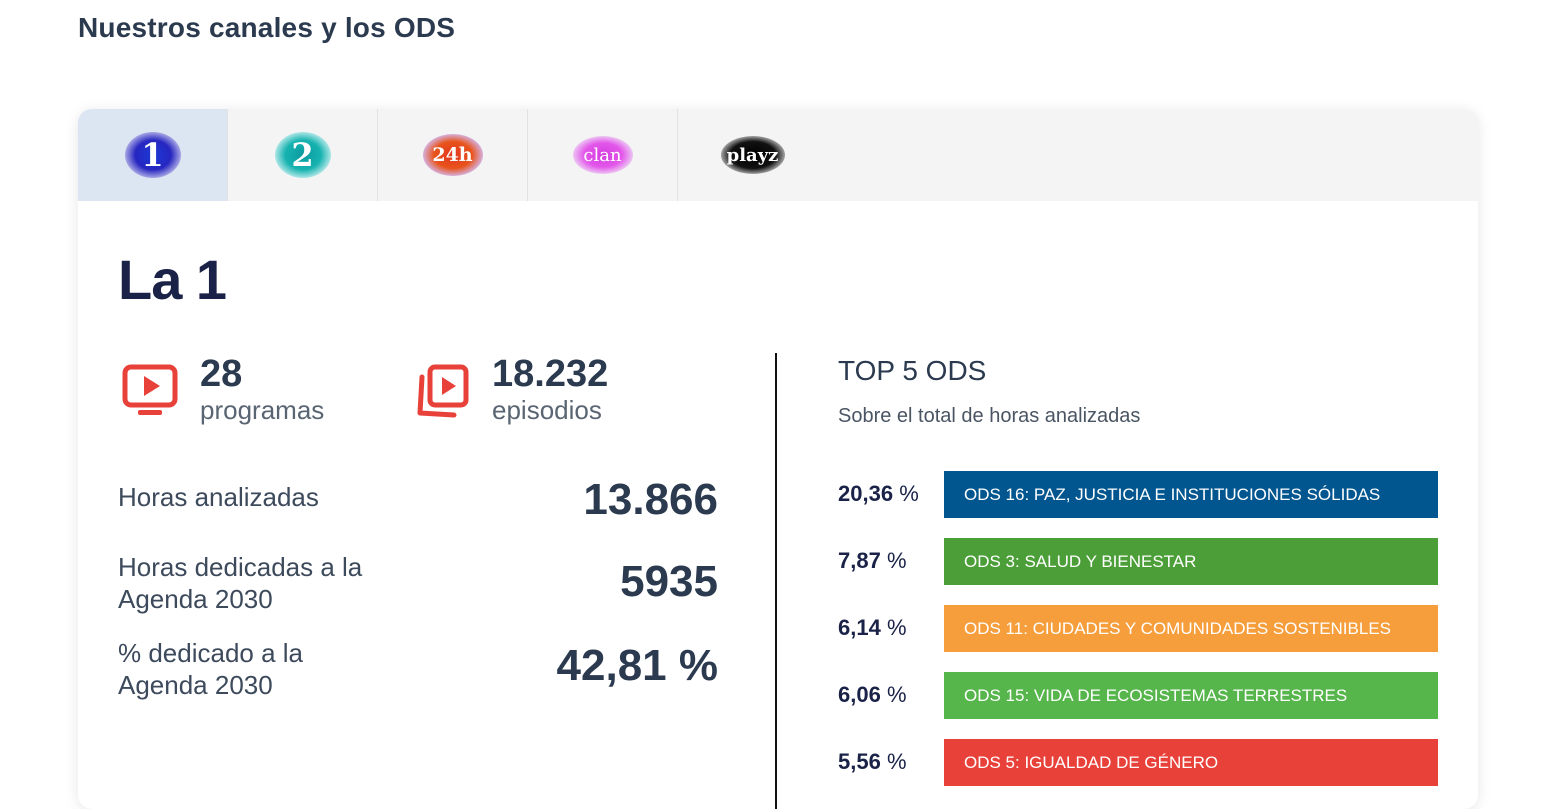 The image size is (1549, 809). I want to click on tab-clan: clan, so click(603, 155).